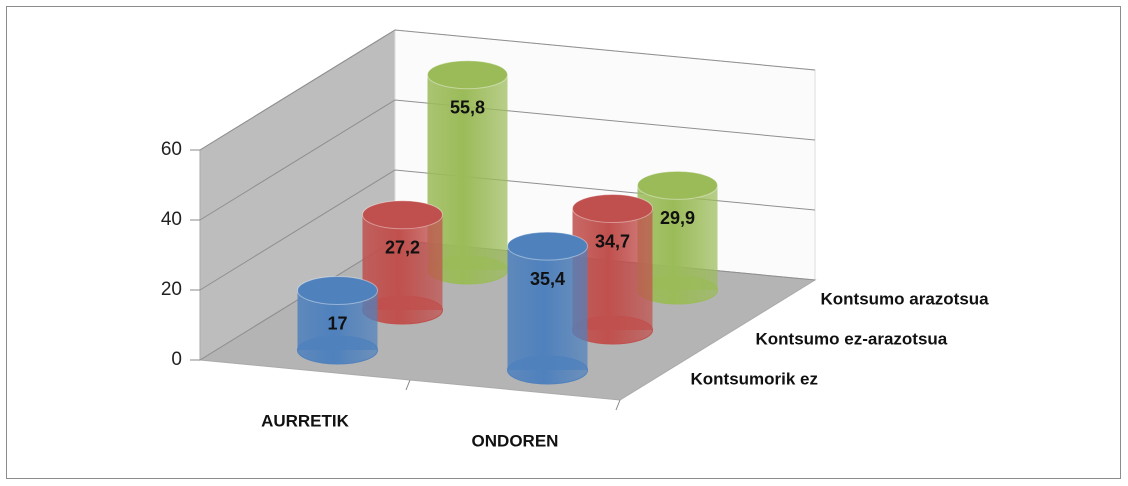 Image resolution: width=1128 pixels, height=486 pixels. Describe the element at coordinates (547, 279) in the screenshot. I see `data-label: 35,4` at that location.